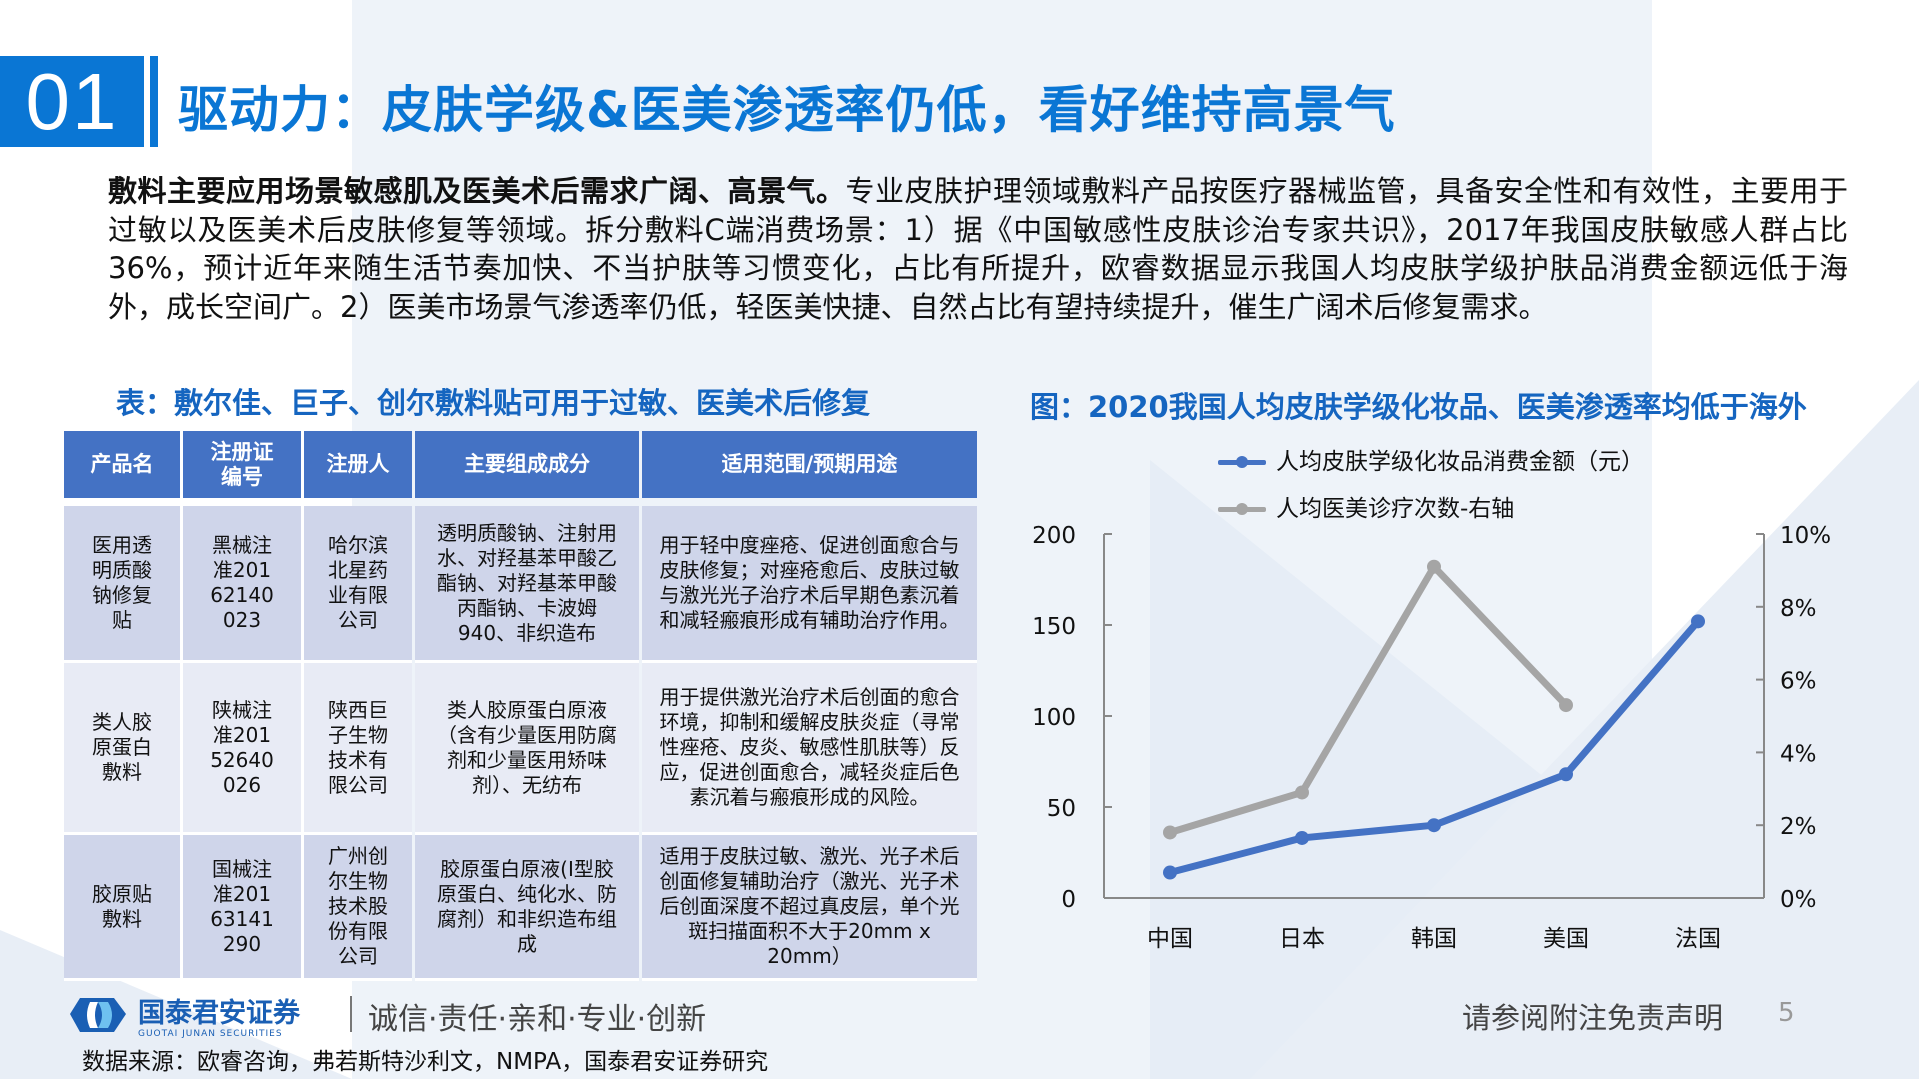 This screenshot has width=1919, height=1079. What do you see at coordinates (1460, 462) in the screenshot?
I see `legend-label: 人均皮肤学级化妆品消费金额（元）` at bounding box center [1460, 462].